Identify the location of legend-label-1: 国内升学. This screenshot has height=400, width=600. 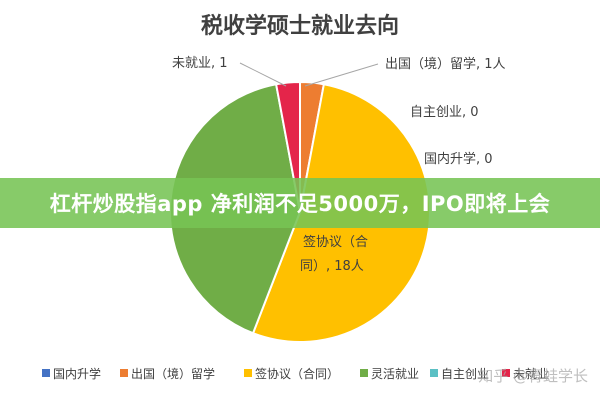
(77, 373).